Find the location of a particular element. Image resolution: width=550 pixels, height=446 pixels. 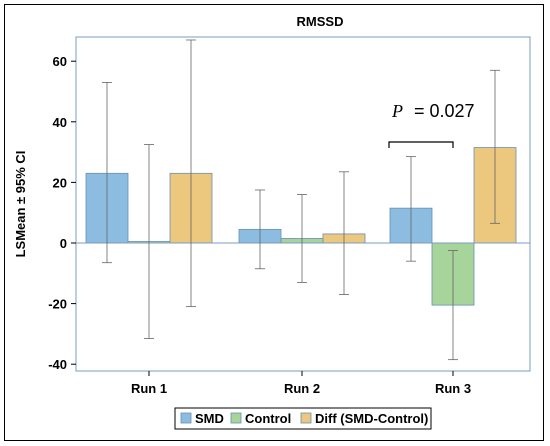

x-axis: Run 1 Run 2 Run 3 is located at coordinates (301, 383).